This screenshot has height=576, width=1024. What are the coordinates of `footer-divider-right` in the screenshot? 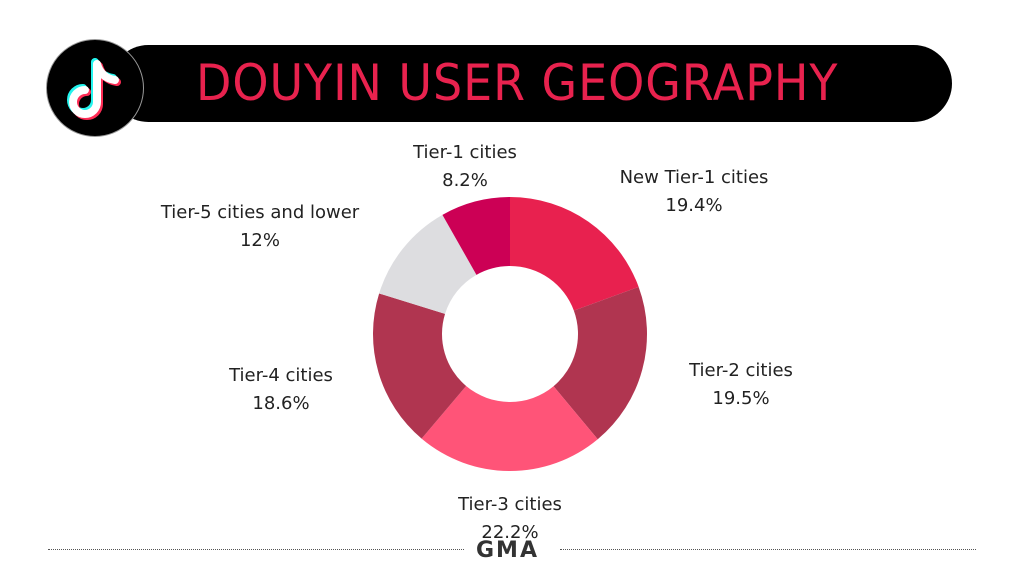 It's located at (768, 549).